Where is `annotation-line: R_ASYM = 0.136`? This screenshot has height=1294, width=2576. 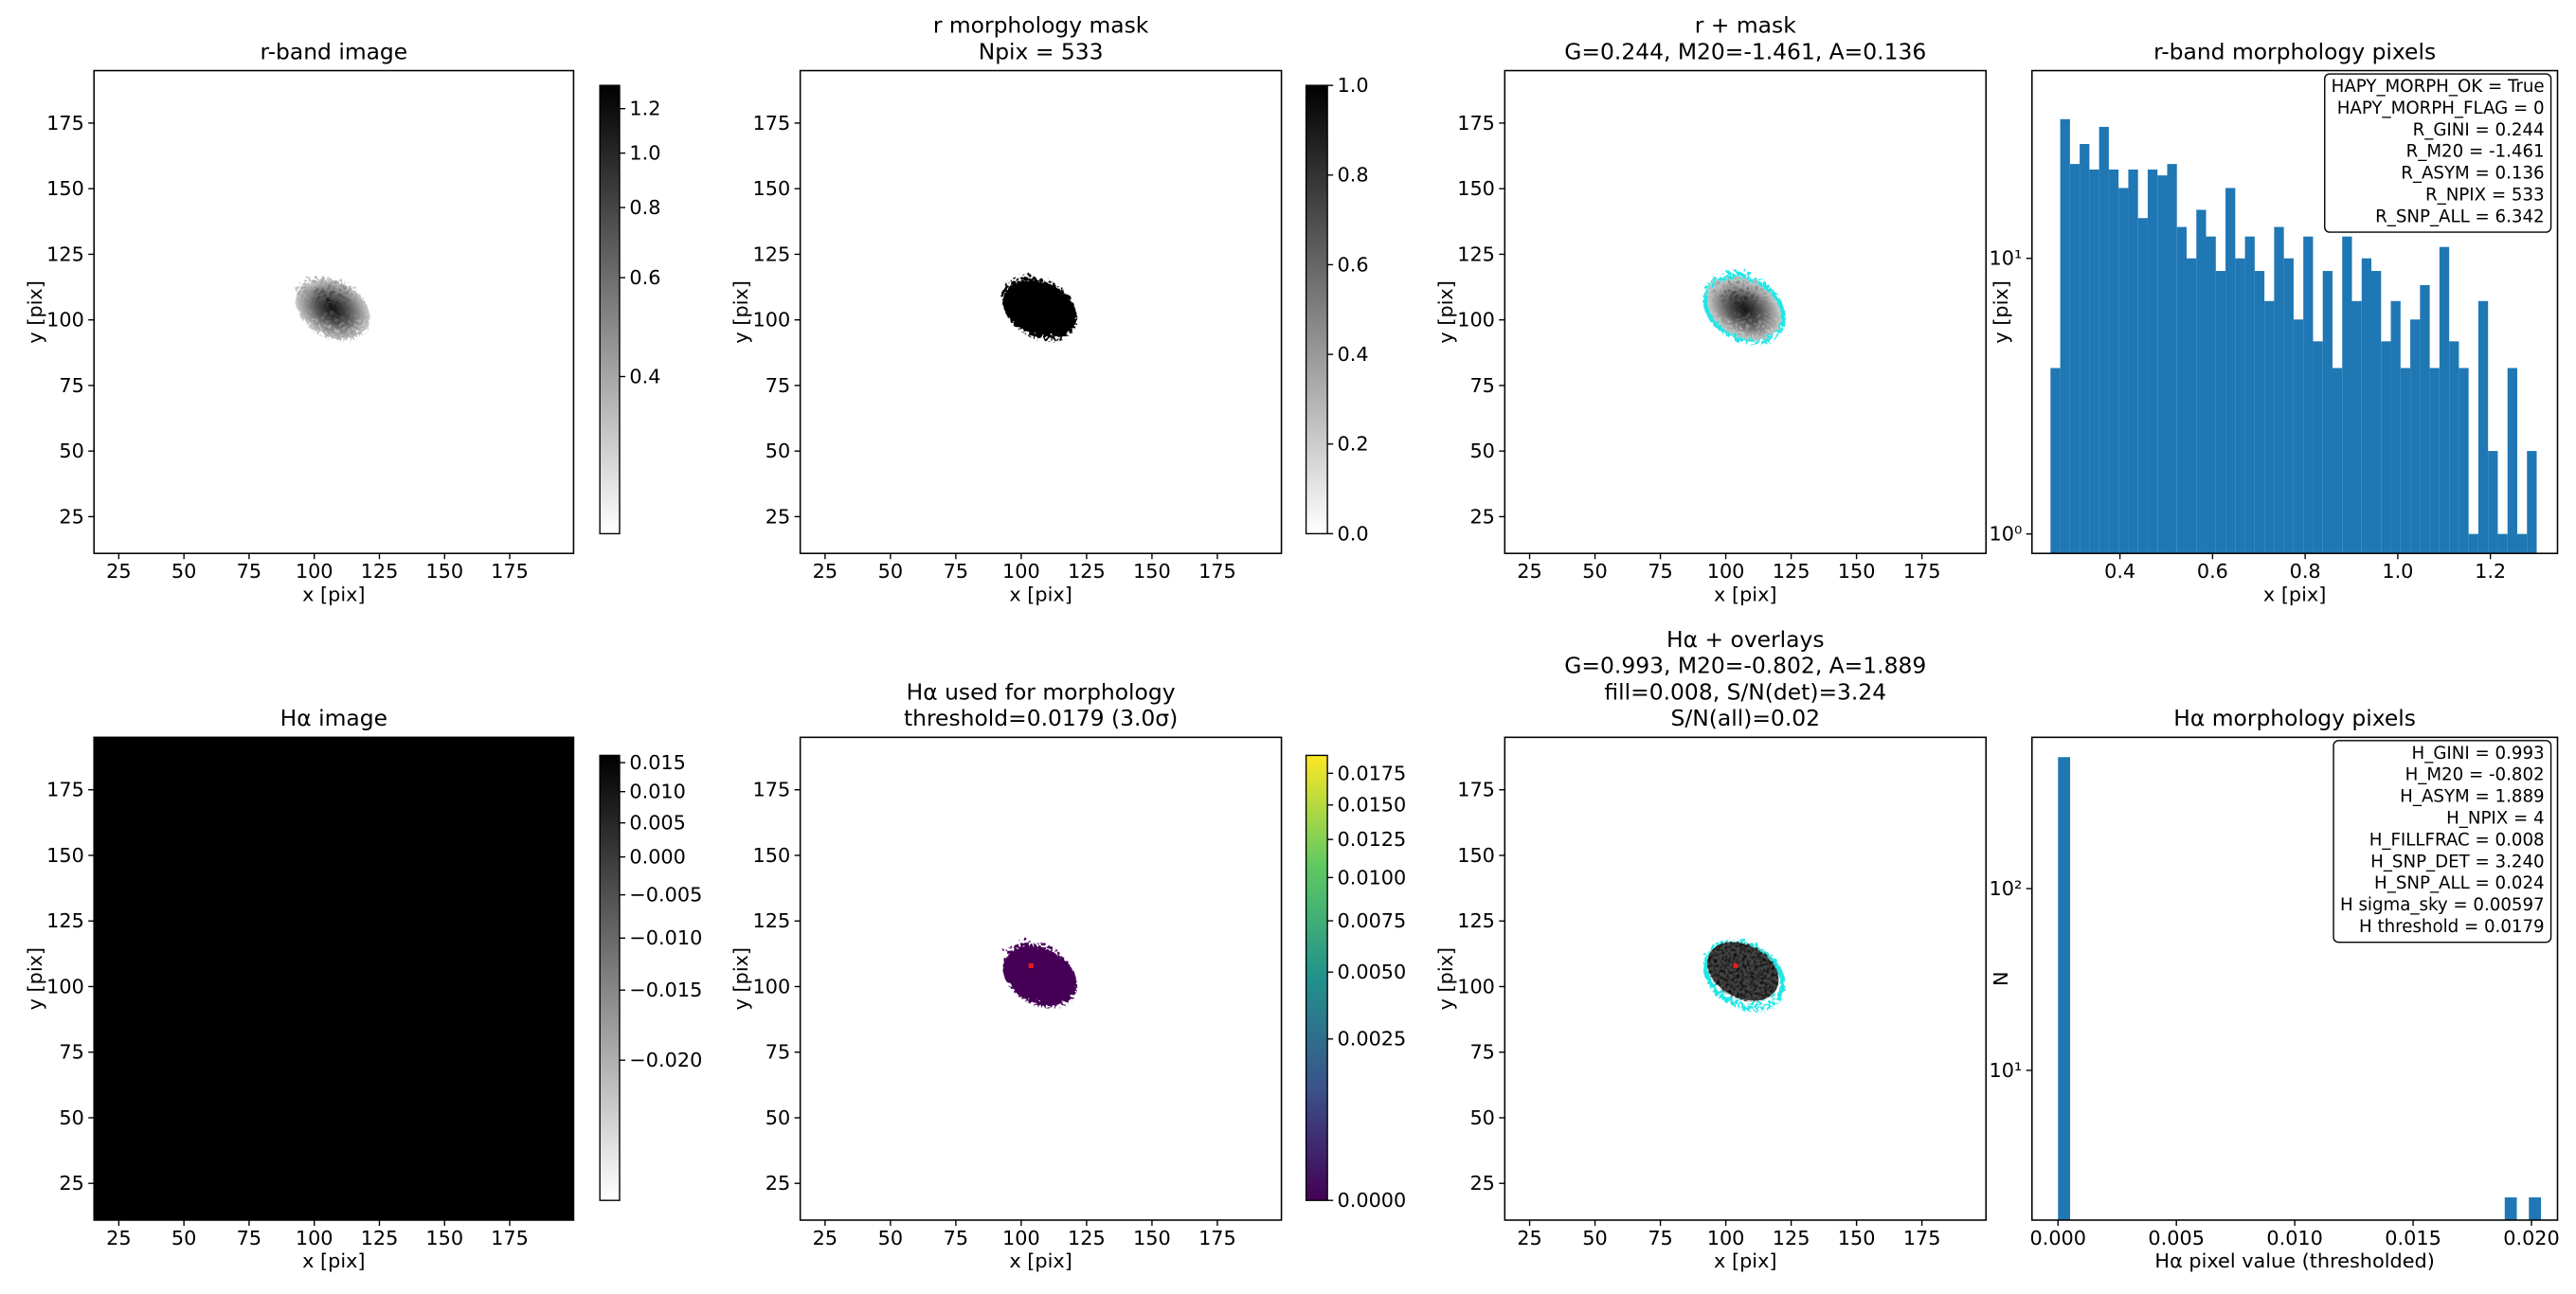
annotation-line: R_ASYM = 0.136 is located at coordinates (2472, 174).